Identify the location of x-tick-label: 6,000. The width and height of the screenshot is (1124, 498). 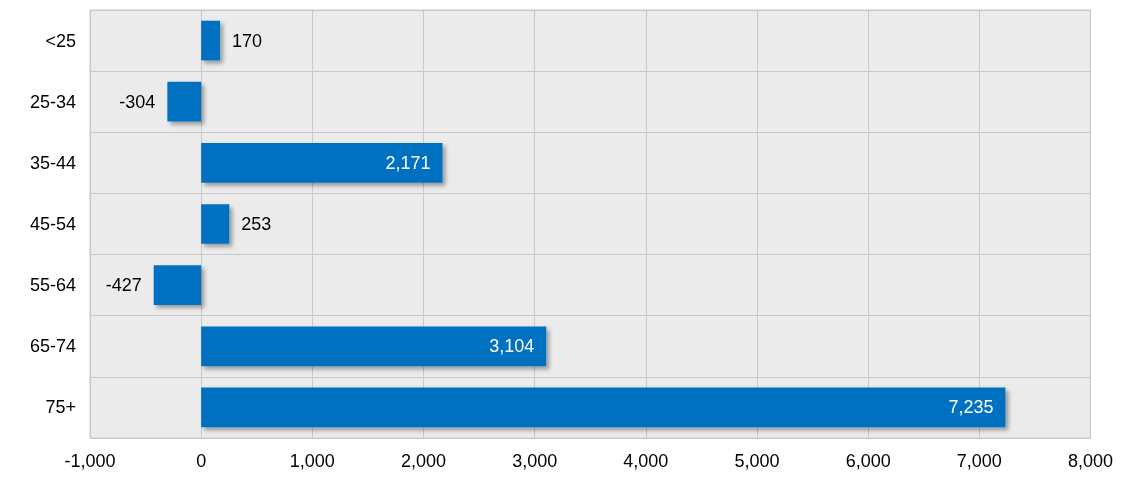
(868, 461).